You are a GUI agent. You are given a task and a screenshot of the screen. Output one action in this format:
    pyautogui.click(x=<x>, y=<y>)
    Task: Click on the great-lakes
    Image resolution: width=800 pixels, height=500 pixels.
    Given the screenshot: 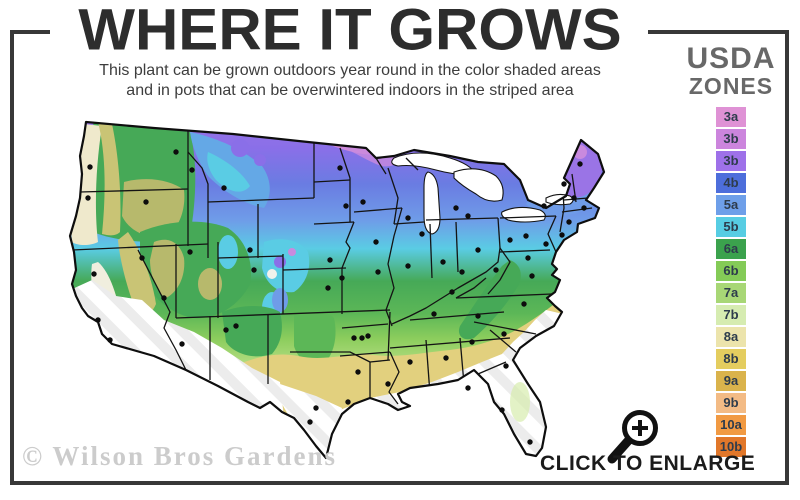 What is the action you would take?
    pyautogui.click(x=482, y=193)
    